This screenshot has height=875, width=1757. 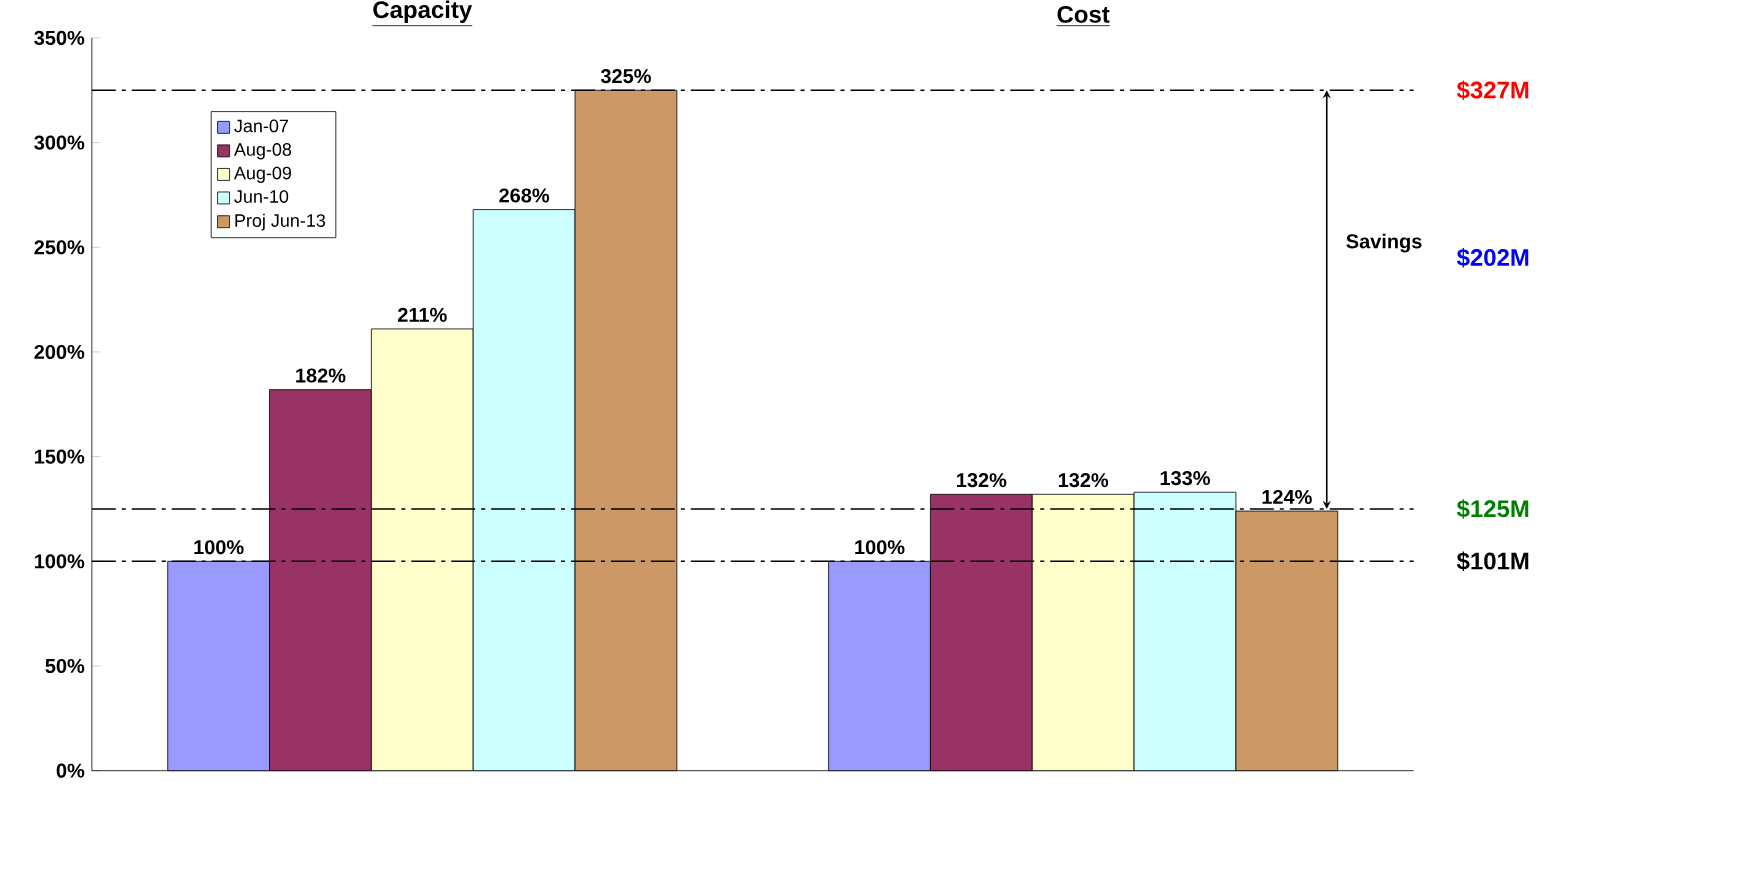 I want to click on x-tick-label: Cost, so click(x=1083, y=15).